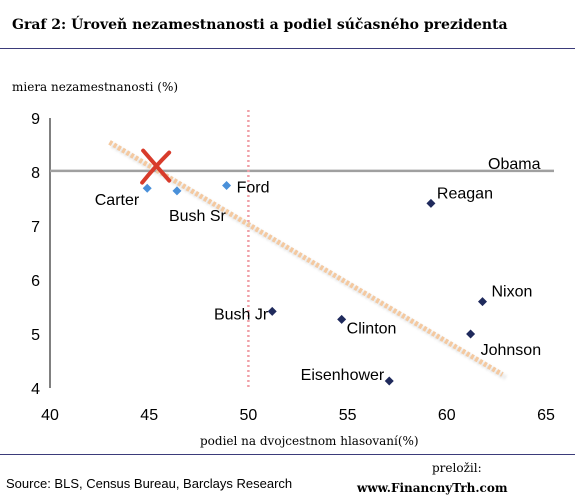 The image size is (575, 499). I want to click on y-axis-label: miera nezamestnanosti (%), so click(95, 87).